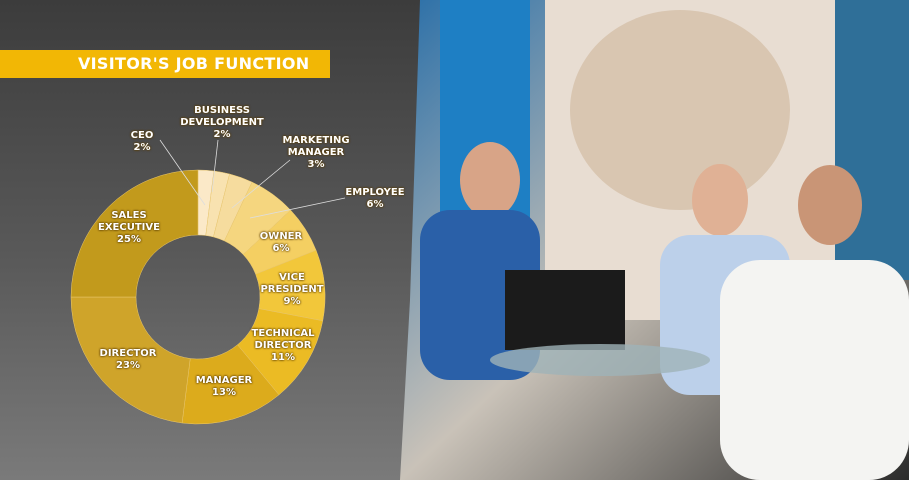 The width and height of the screenshot is (909, 480). Describe the element at coordinates (292, 301) in the screenshot. I see `value-label: 9%` at that location.